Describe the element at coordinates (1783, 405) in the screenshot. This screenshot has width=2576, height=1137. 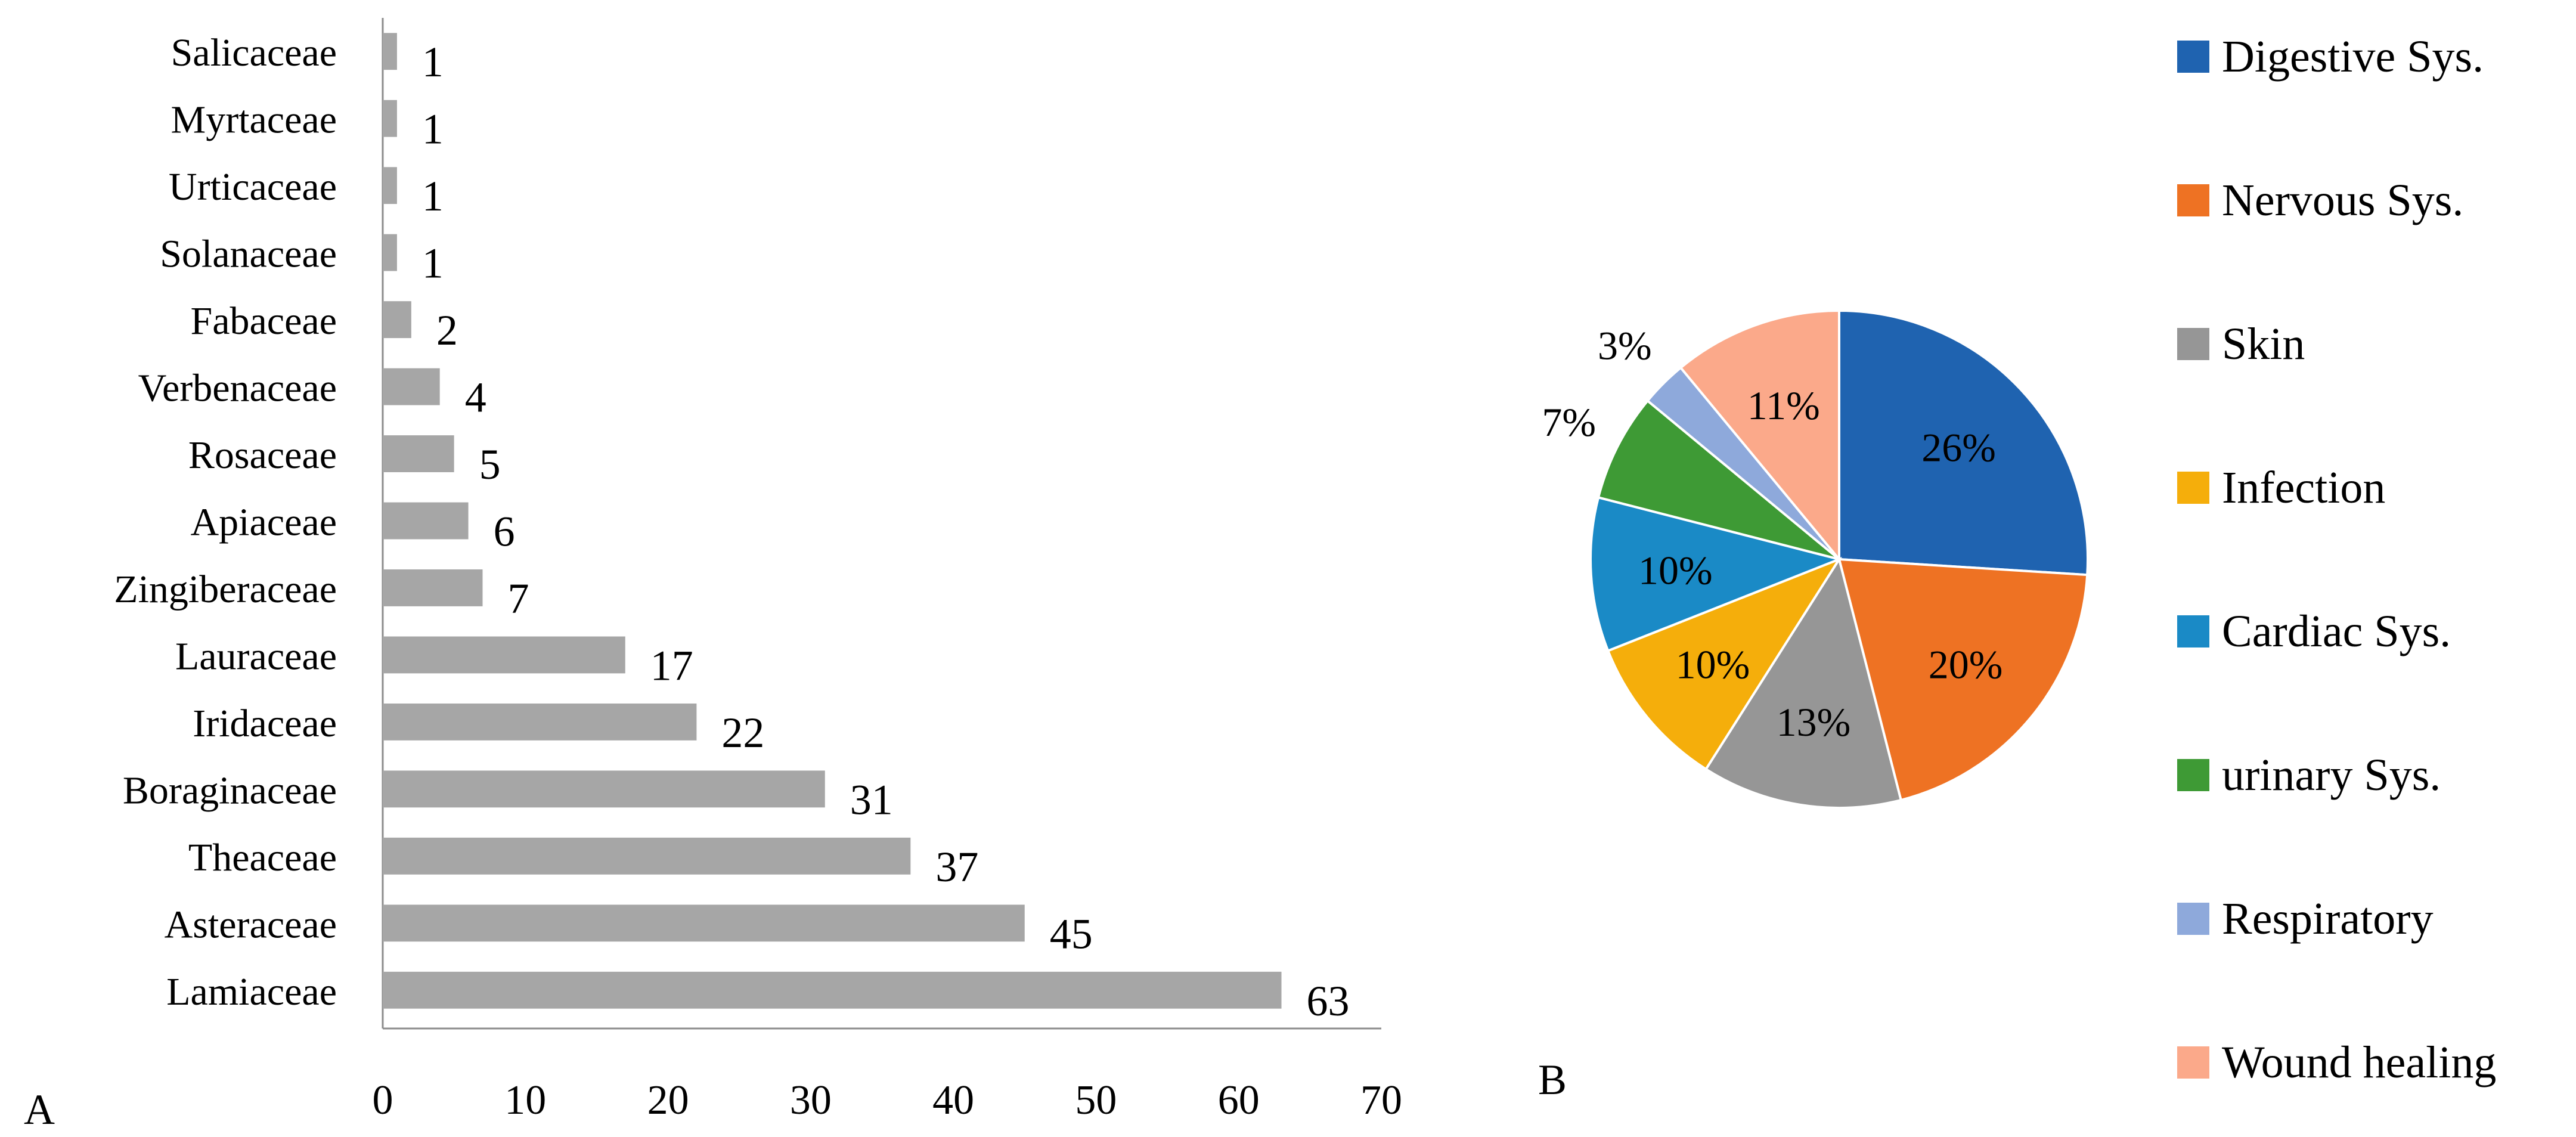
I see `pie-slice-label: 11%` at that location.